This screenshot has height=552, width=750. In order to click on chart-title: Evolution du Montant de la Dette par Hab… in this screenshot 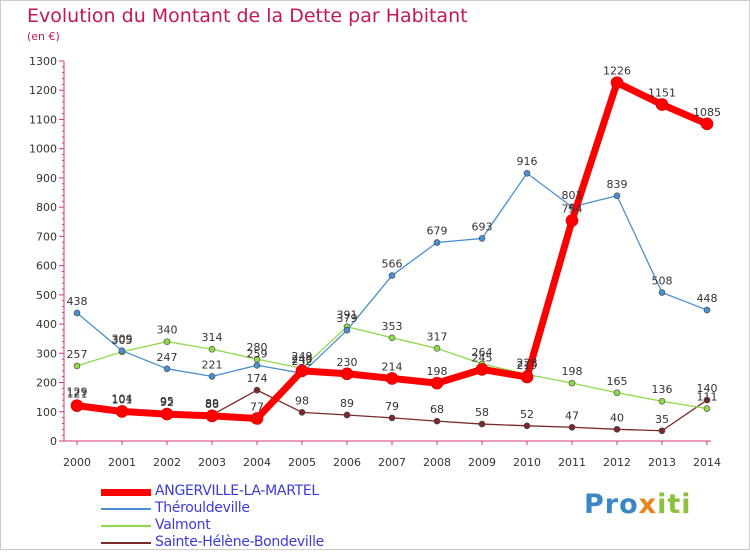, I will do `click(247, 16)`.